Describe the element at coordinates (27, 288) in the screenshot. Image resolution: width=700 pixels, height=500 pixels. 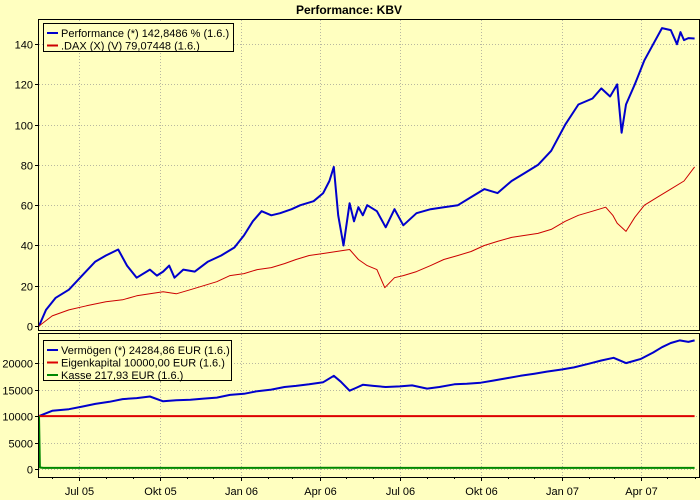
I see `y-tick-label: 20` at that location.